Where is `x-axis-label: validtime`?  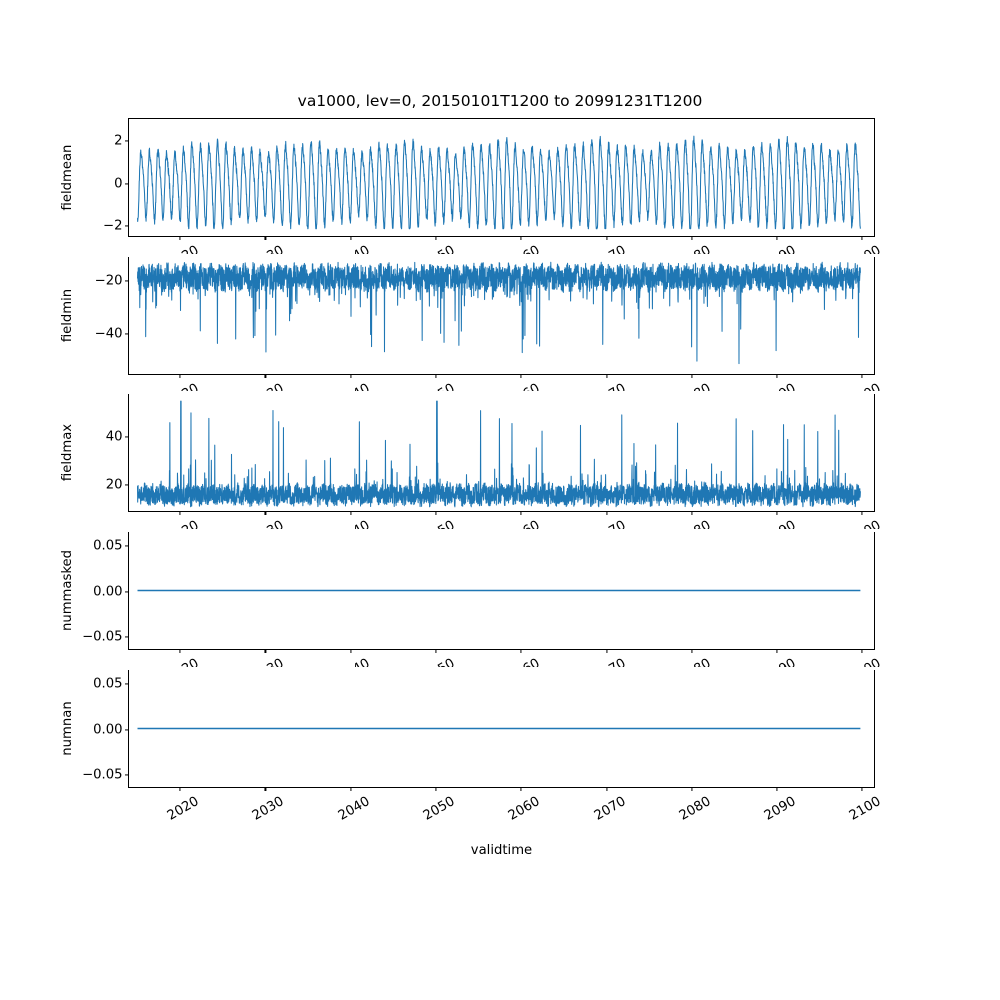 x-axis-label: validtime is located at coordinates (501, 850).